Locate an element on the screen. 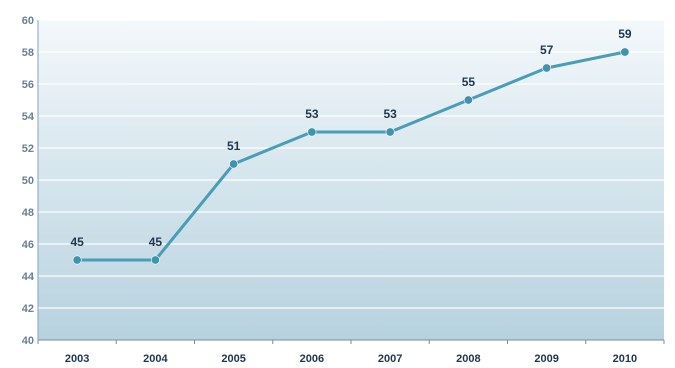  y-tick-label: 56 is located at coordinates (28, 85).